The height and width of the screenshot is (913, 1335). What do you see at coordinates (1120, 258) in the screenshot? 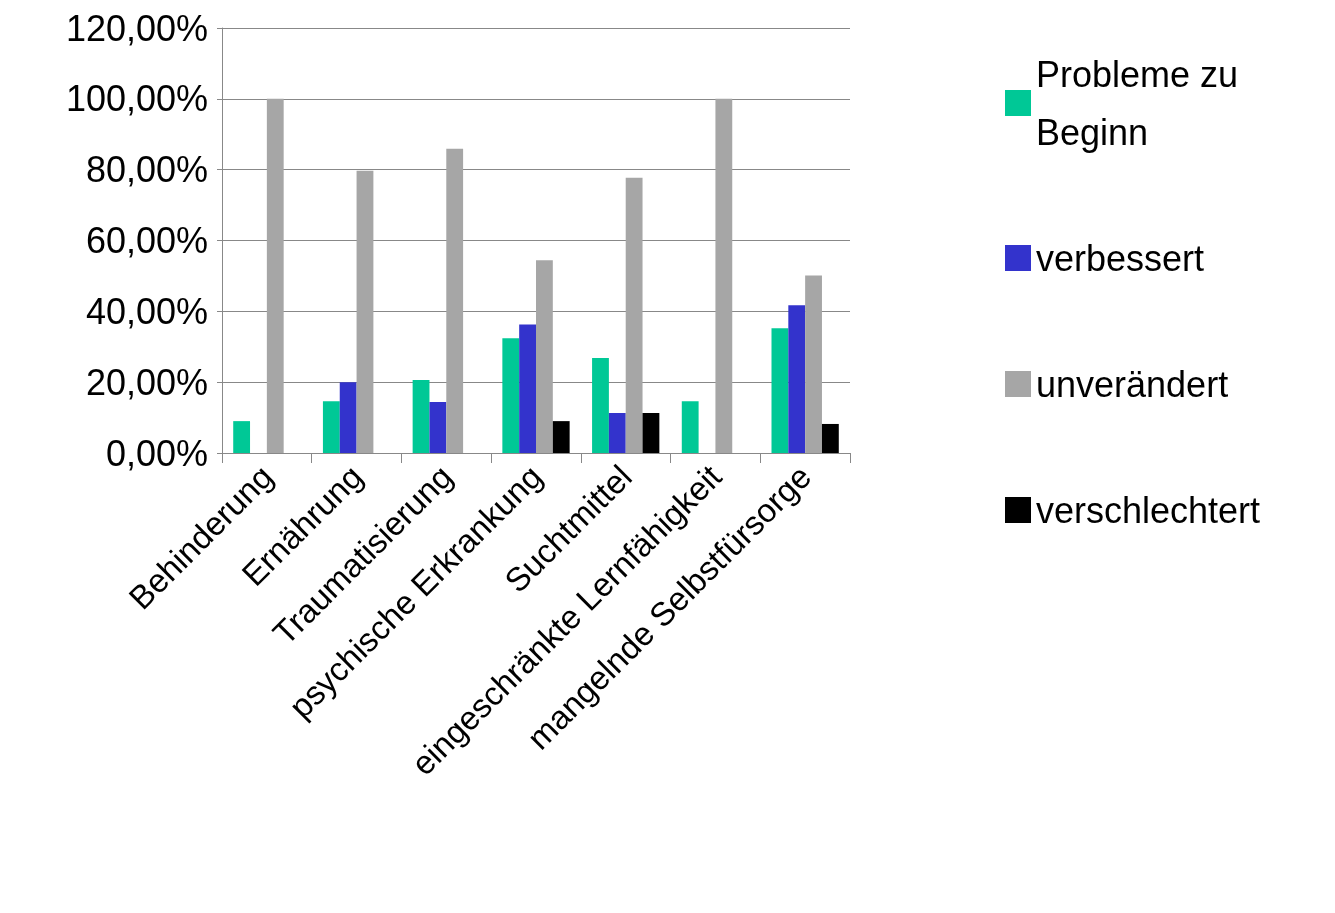
I see `legend-label: verbessert` at bounding box center [1120, 258].